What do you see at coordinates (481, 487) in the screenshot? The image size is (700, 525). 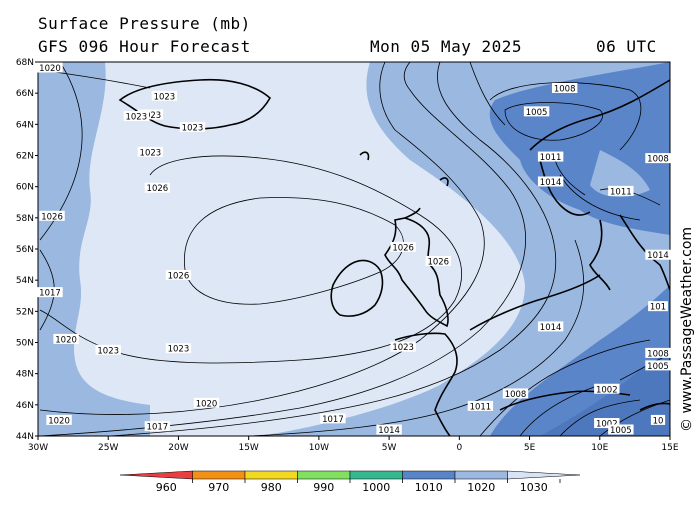 I see `colorbar-label: 1020` at bounding box center [481, 487].